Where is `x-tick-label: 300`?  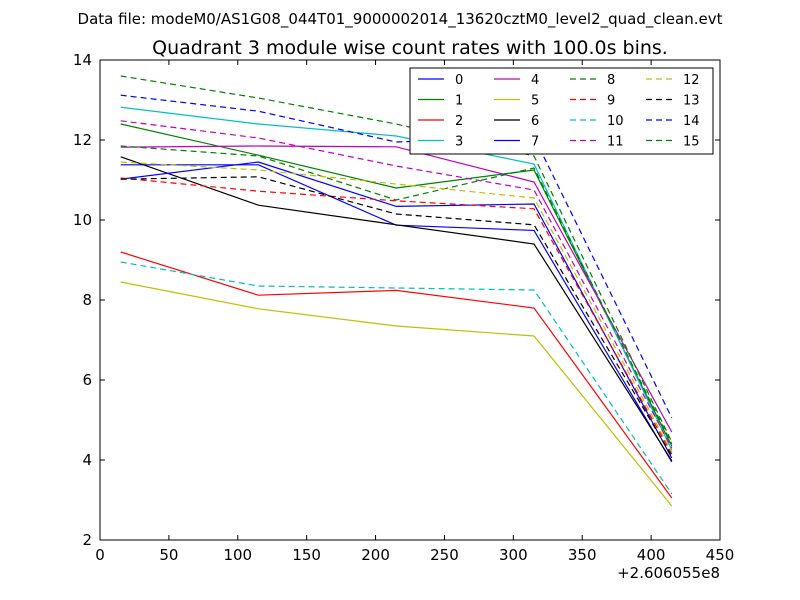
x-tick-label: 300 is located at coordinates (513, 555).